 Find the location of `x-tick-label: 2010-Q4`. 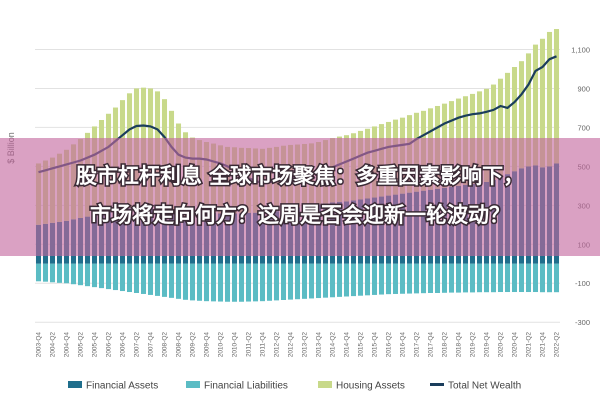

x-tick-label: 2010-Q4 is located at coordinates (235, 345).